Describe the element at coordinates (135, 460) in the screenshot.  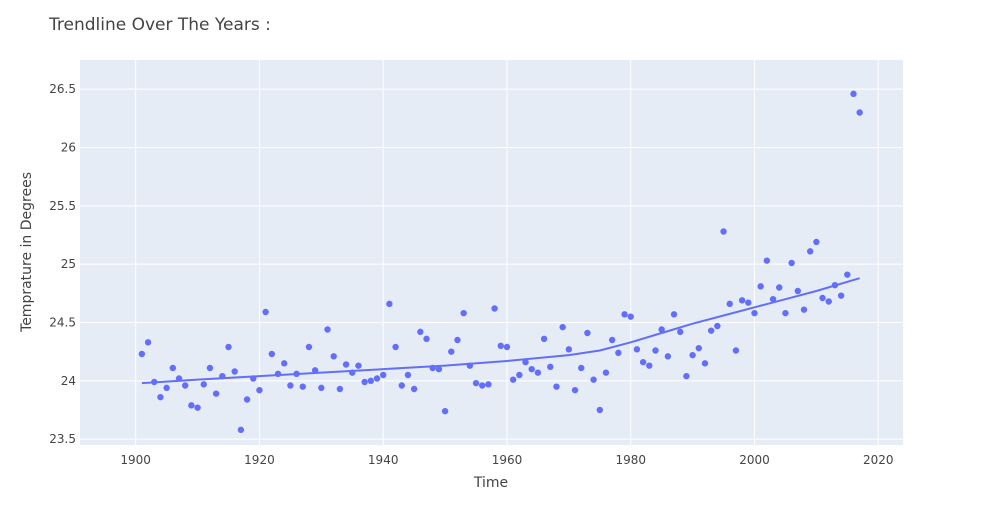
I see `x-tick-label: 1900` at that location.